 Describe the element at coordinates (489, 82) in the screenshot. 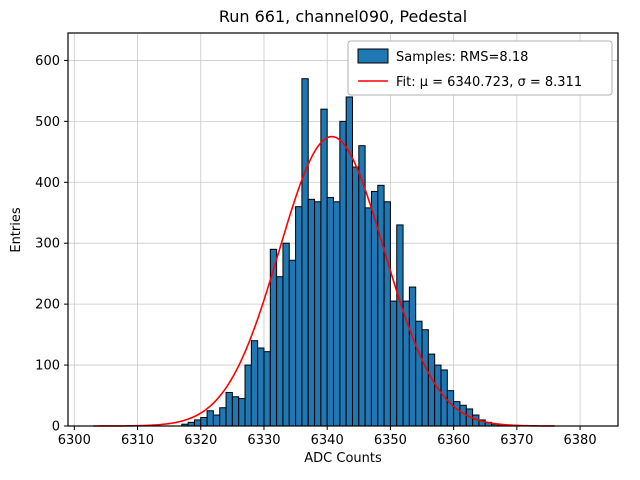

I see `legend-label-fit: Fit: μ = 6340.723, σ = 8.311` at that location.